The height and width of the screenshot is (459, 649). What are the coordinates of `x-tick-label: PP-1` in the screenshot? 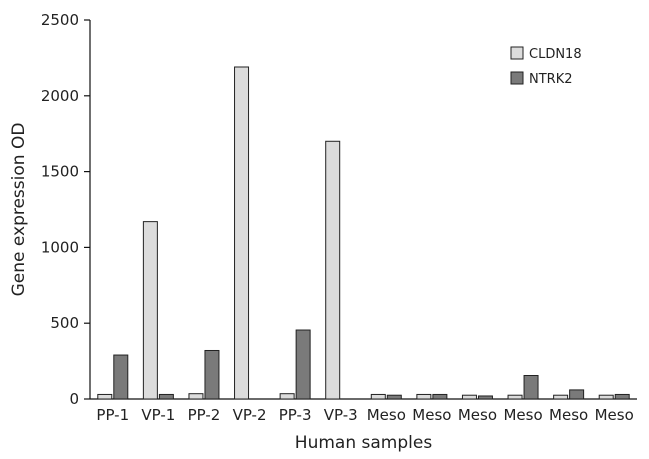 It's located at (112, 415).